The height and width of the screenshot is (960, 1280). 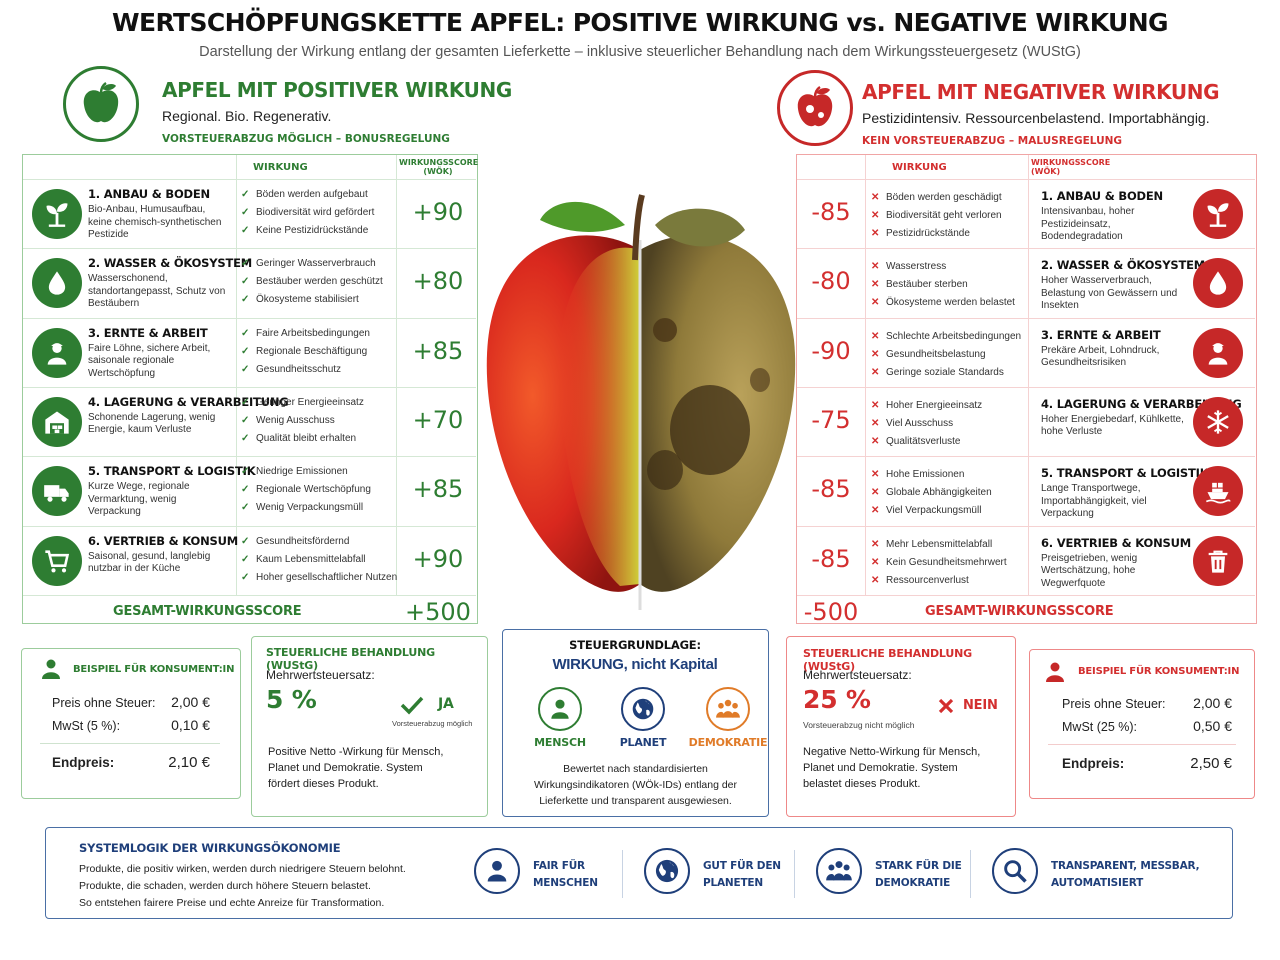 What do you see at coordinates (1019, 611) in the screenshot?
I see `negative-total-label: GESAMT-WIRKUNGSSCORE` at bounding box center [1019, 611].